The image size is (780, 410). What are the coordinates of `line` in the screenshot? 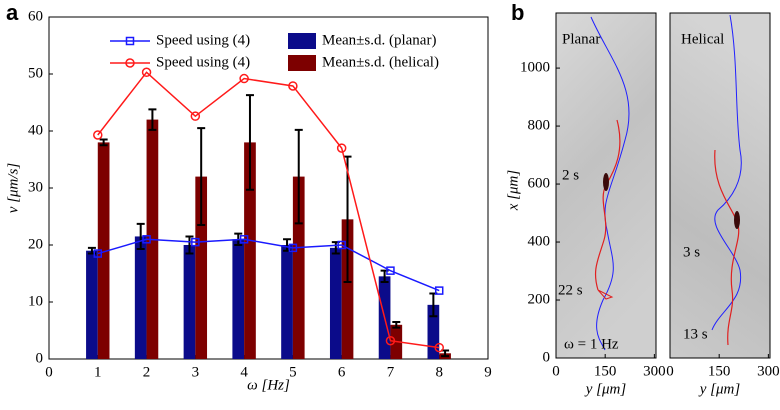 It's located at (268, 265).